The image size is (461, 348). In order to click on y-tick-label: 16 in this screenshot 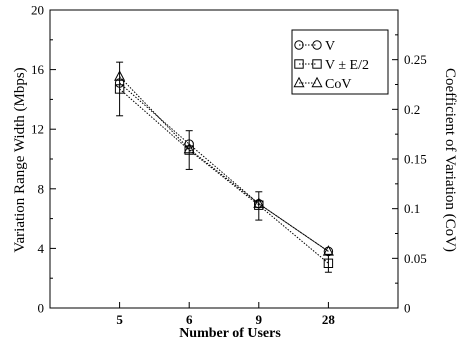, I will do `click(38, 69)`.